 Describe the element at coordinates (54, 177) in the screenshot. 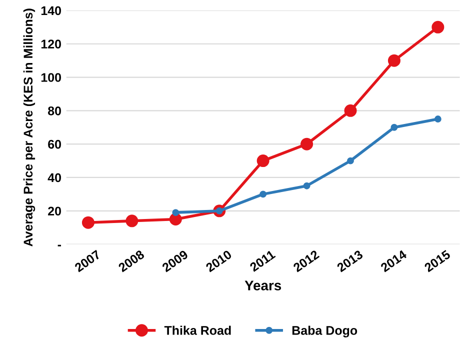

I see `y-tick-label: 40` at that location.